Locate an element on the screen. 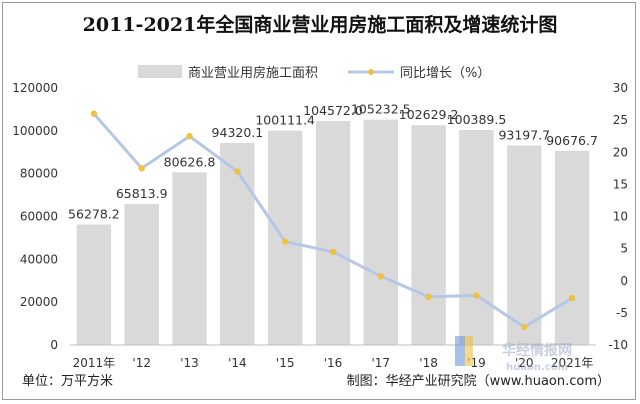  legend-bar-label: 商业营业用房施工面积 is located at coordinates (253, 73).